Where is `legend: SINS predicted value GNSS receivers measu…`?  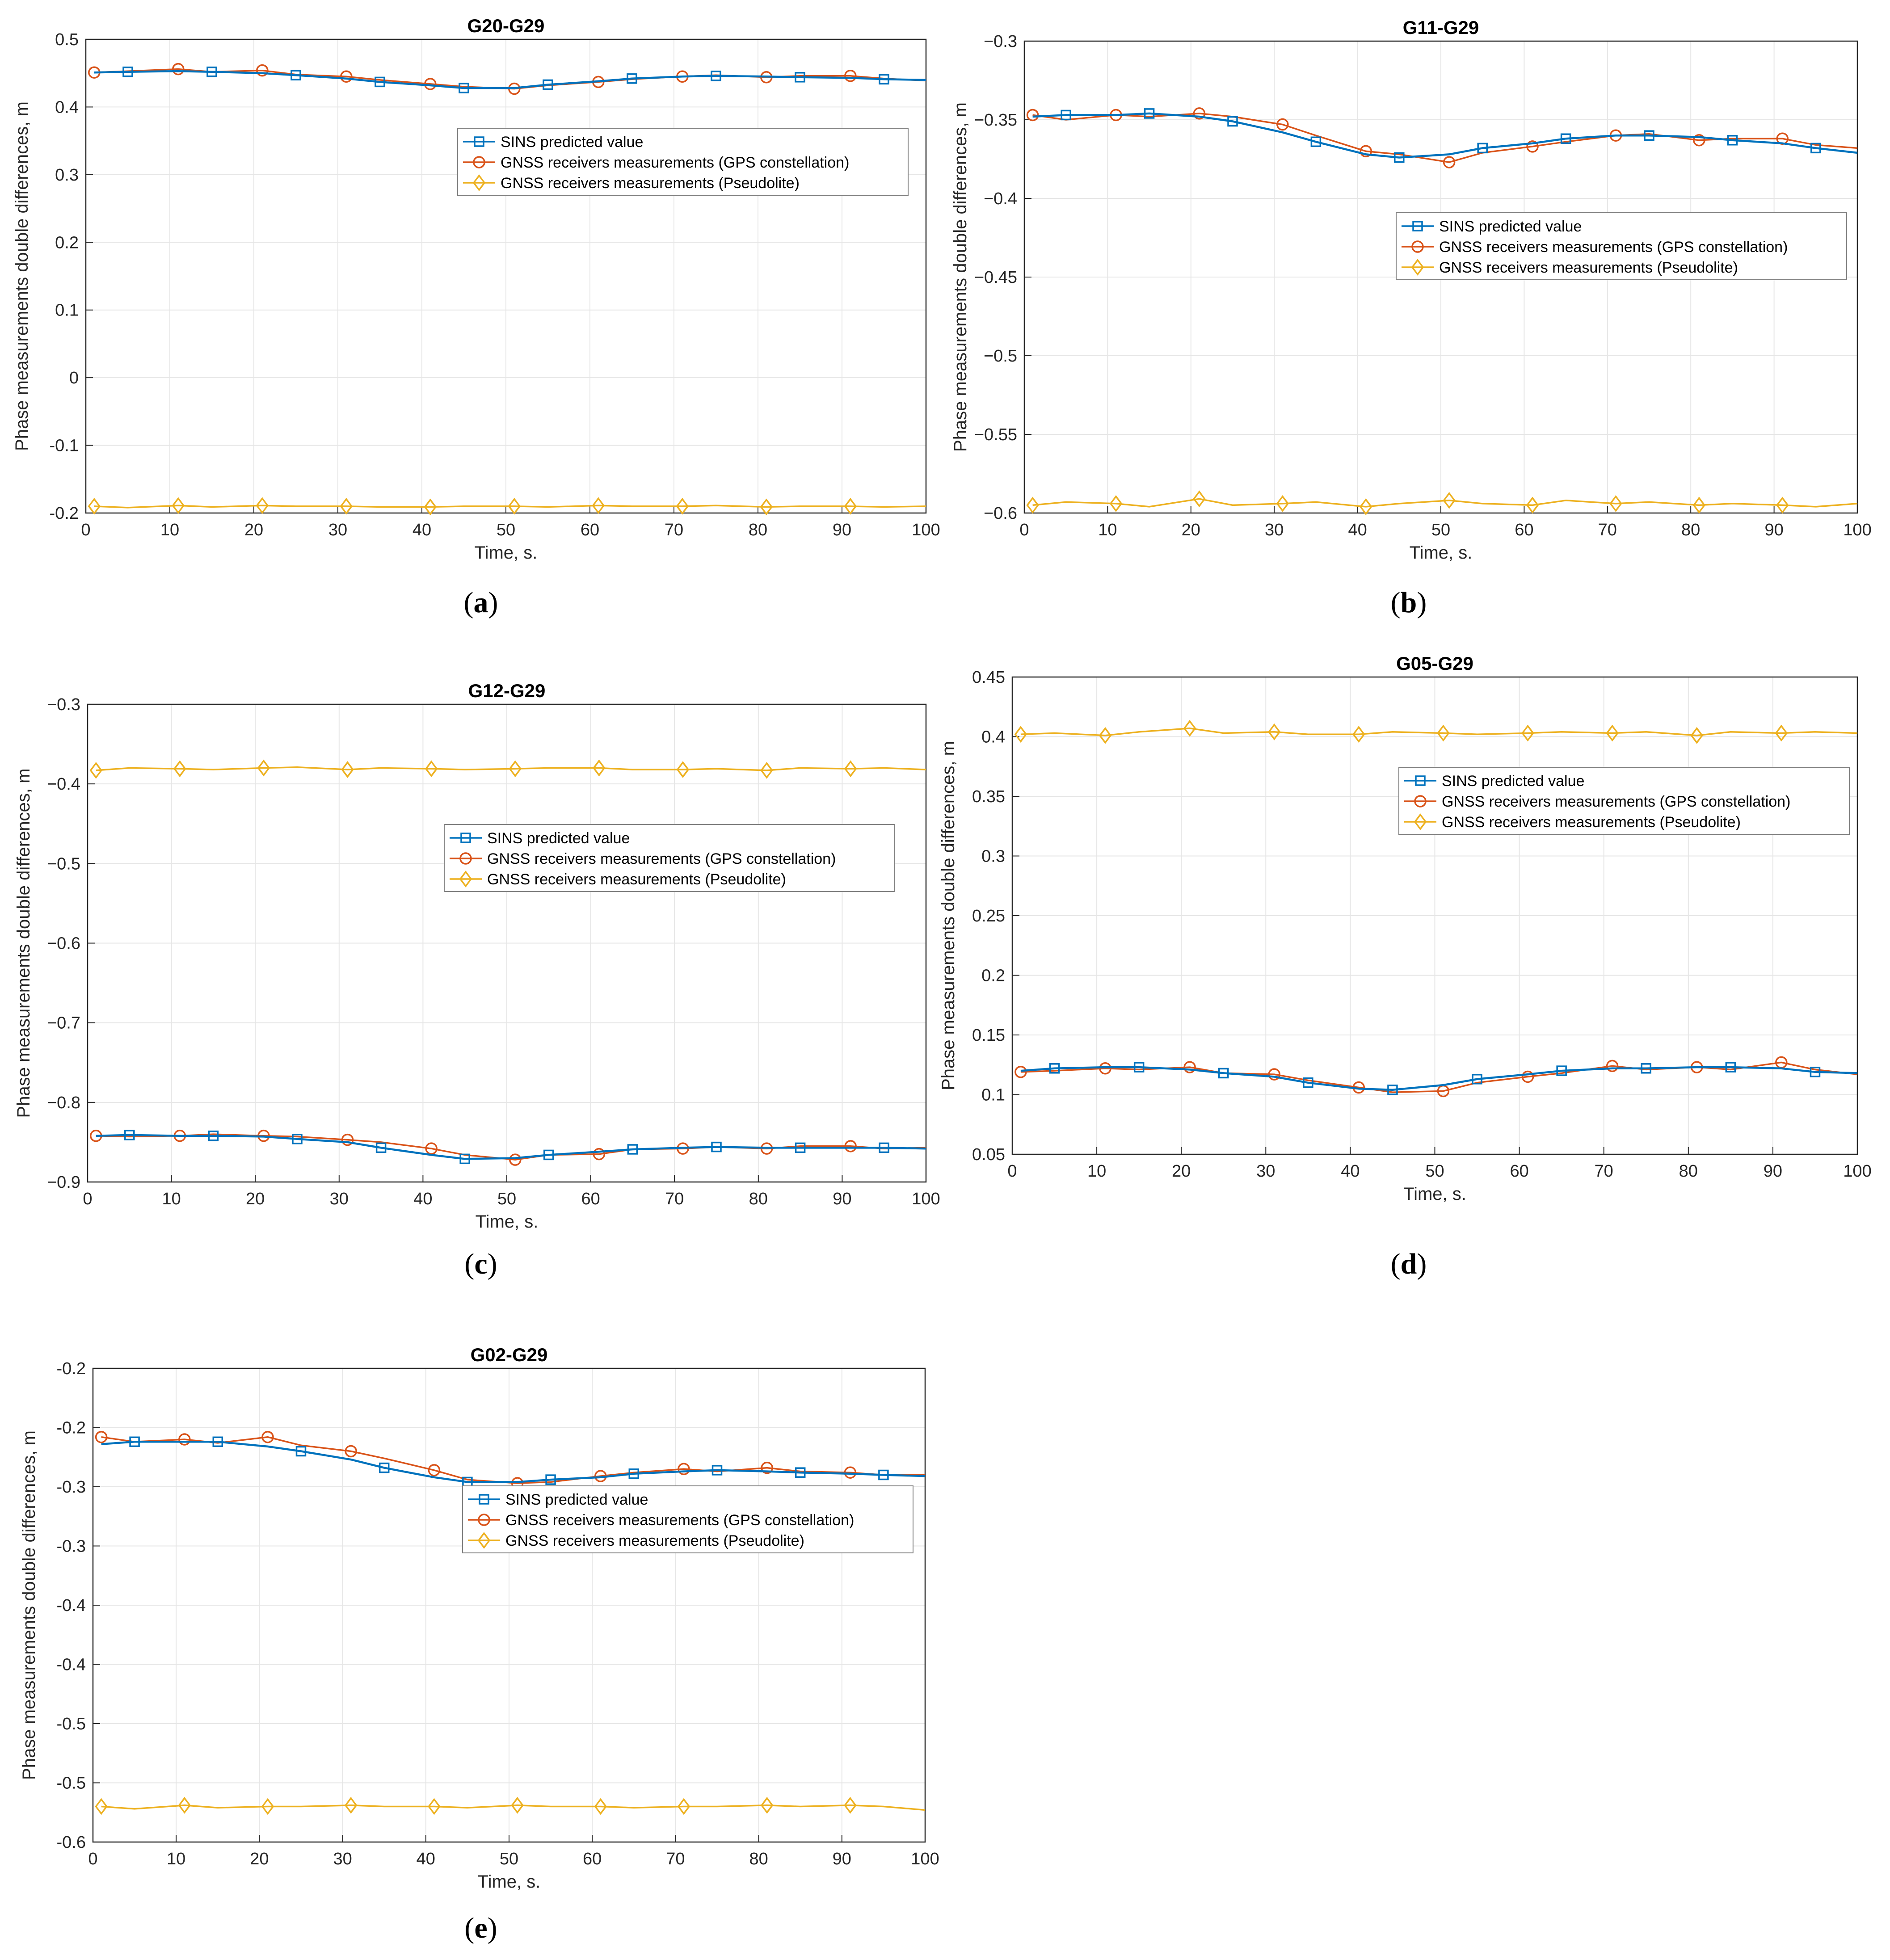
legend: SINS predicted value GNSS receivers measu… is located at coordinates (1622, 246).